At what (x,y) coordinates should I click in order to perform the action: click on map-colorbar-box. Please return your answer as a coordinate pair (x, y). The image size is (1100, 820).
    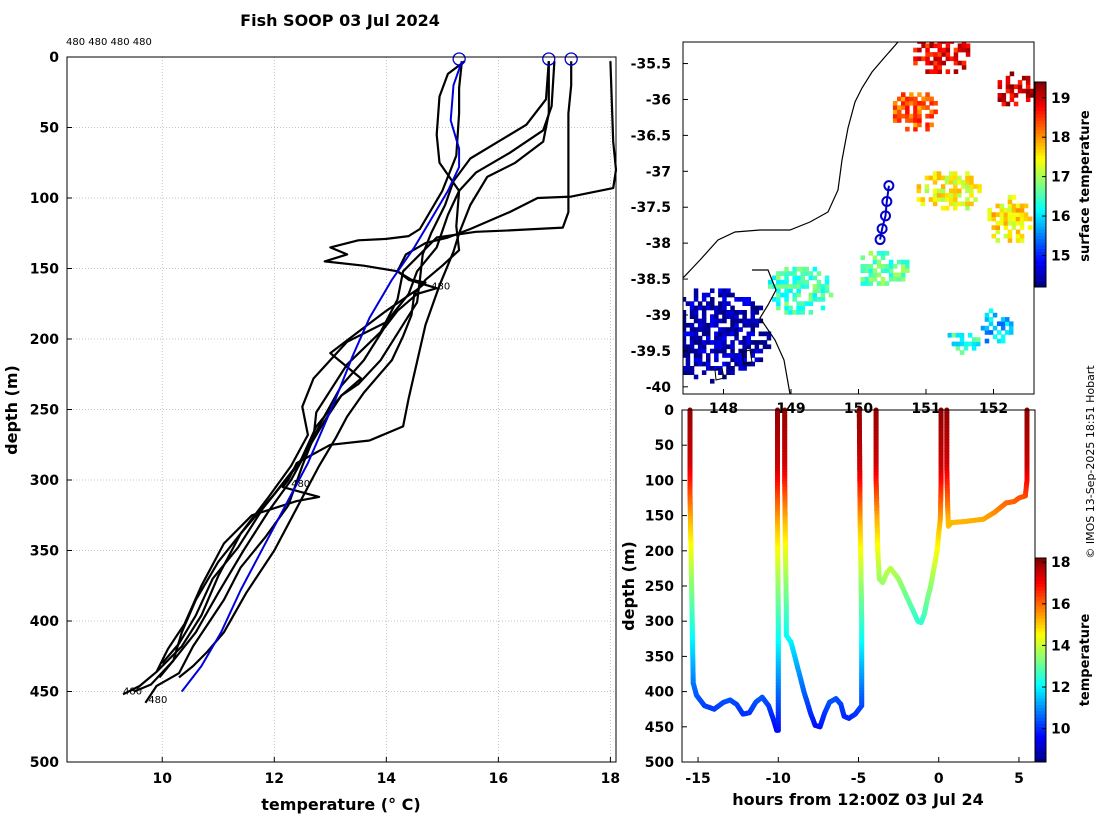
    Looking at the image, I should click on (1040, 184).